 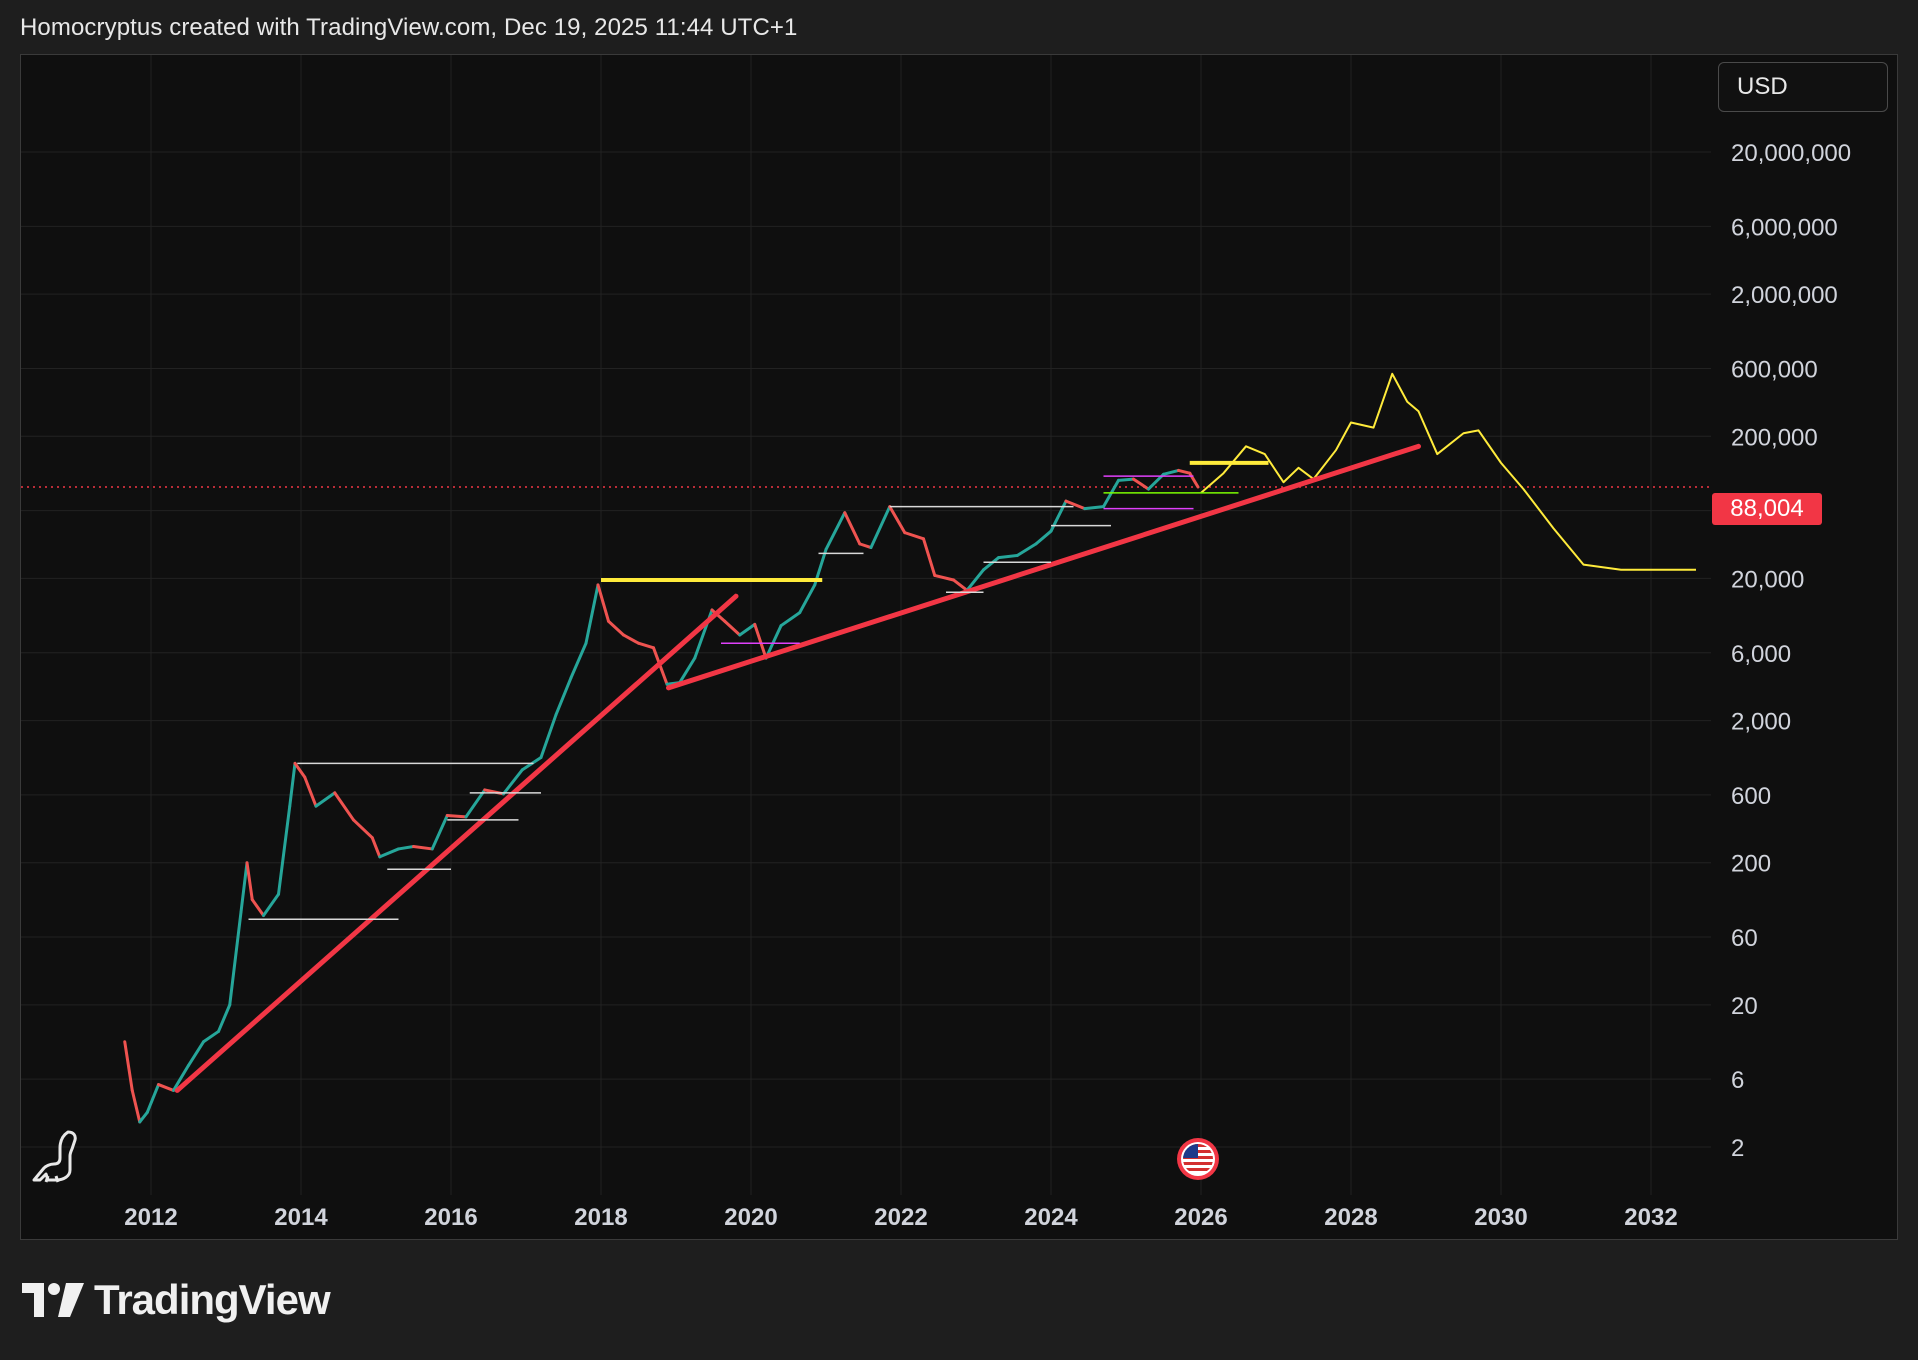 What do you see at coordinates (1784, 295) in the screenshot?
I see `y-tick-label: 2,000,000` at bounding box center [1784, 295].